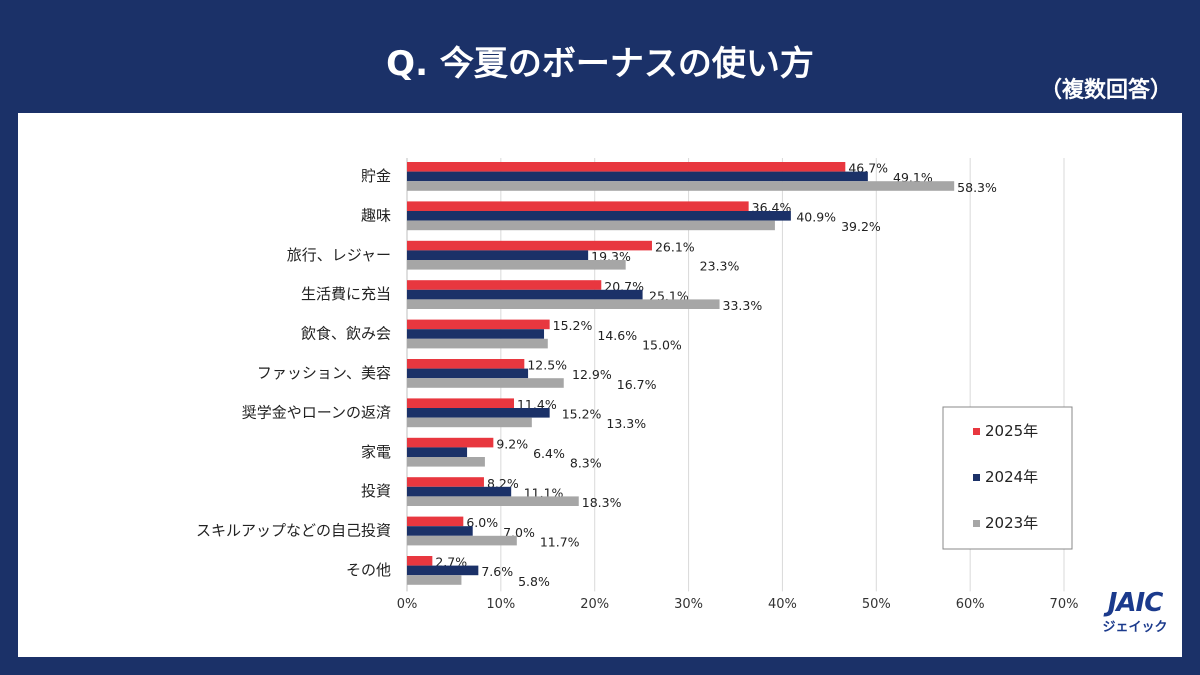 The height and width of the screenshot is (675, 1200). Describe the element at coordinates (346, 294) in the screenshot. I see `category-label: 生活費に充当` at that location.